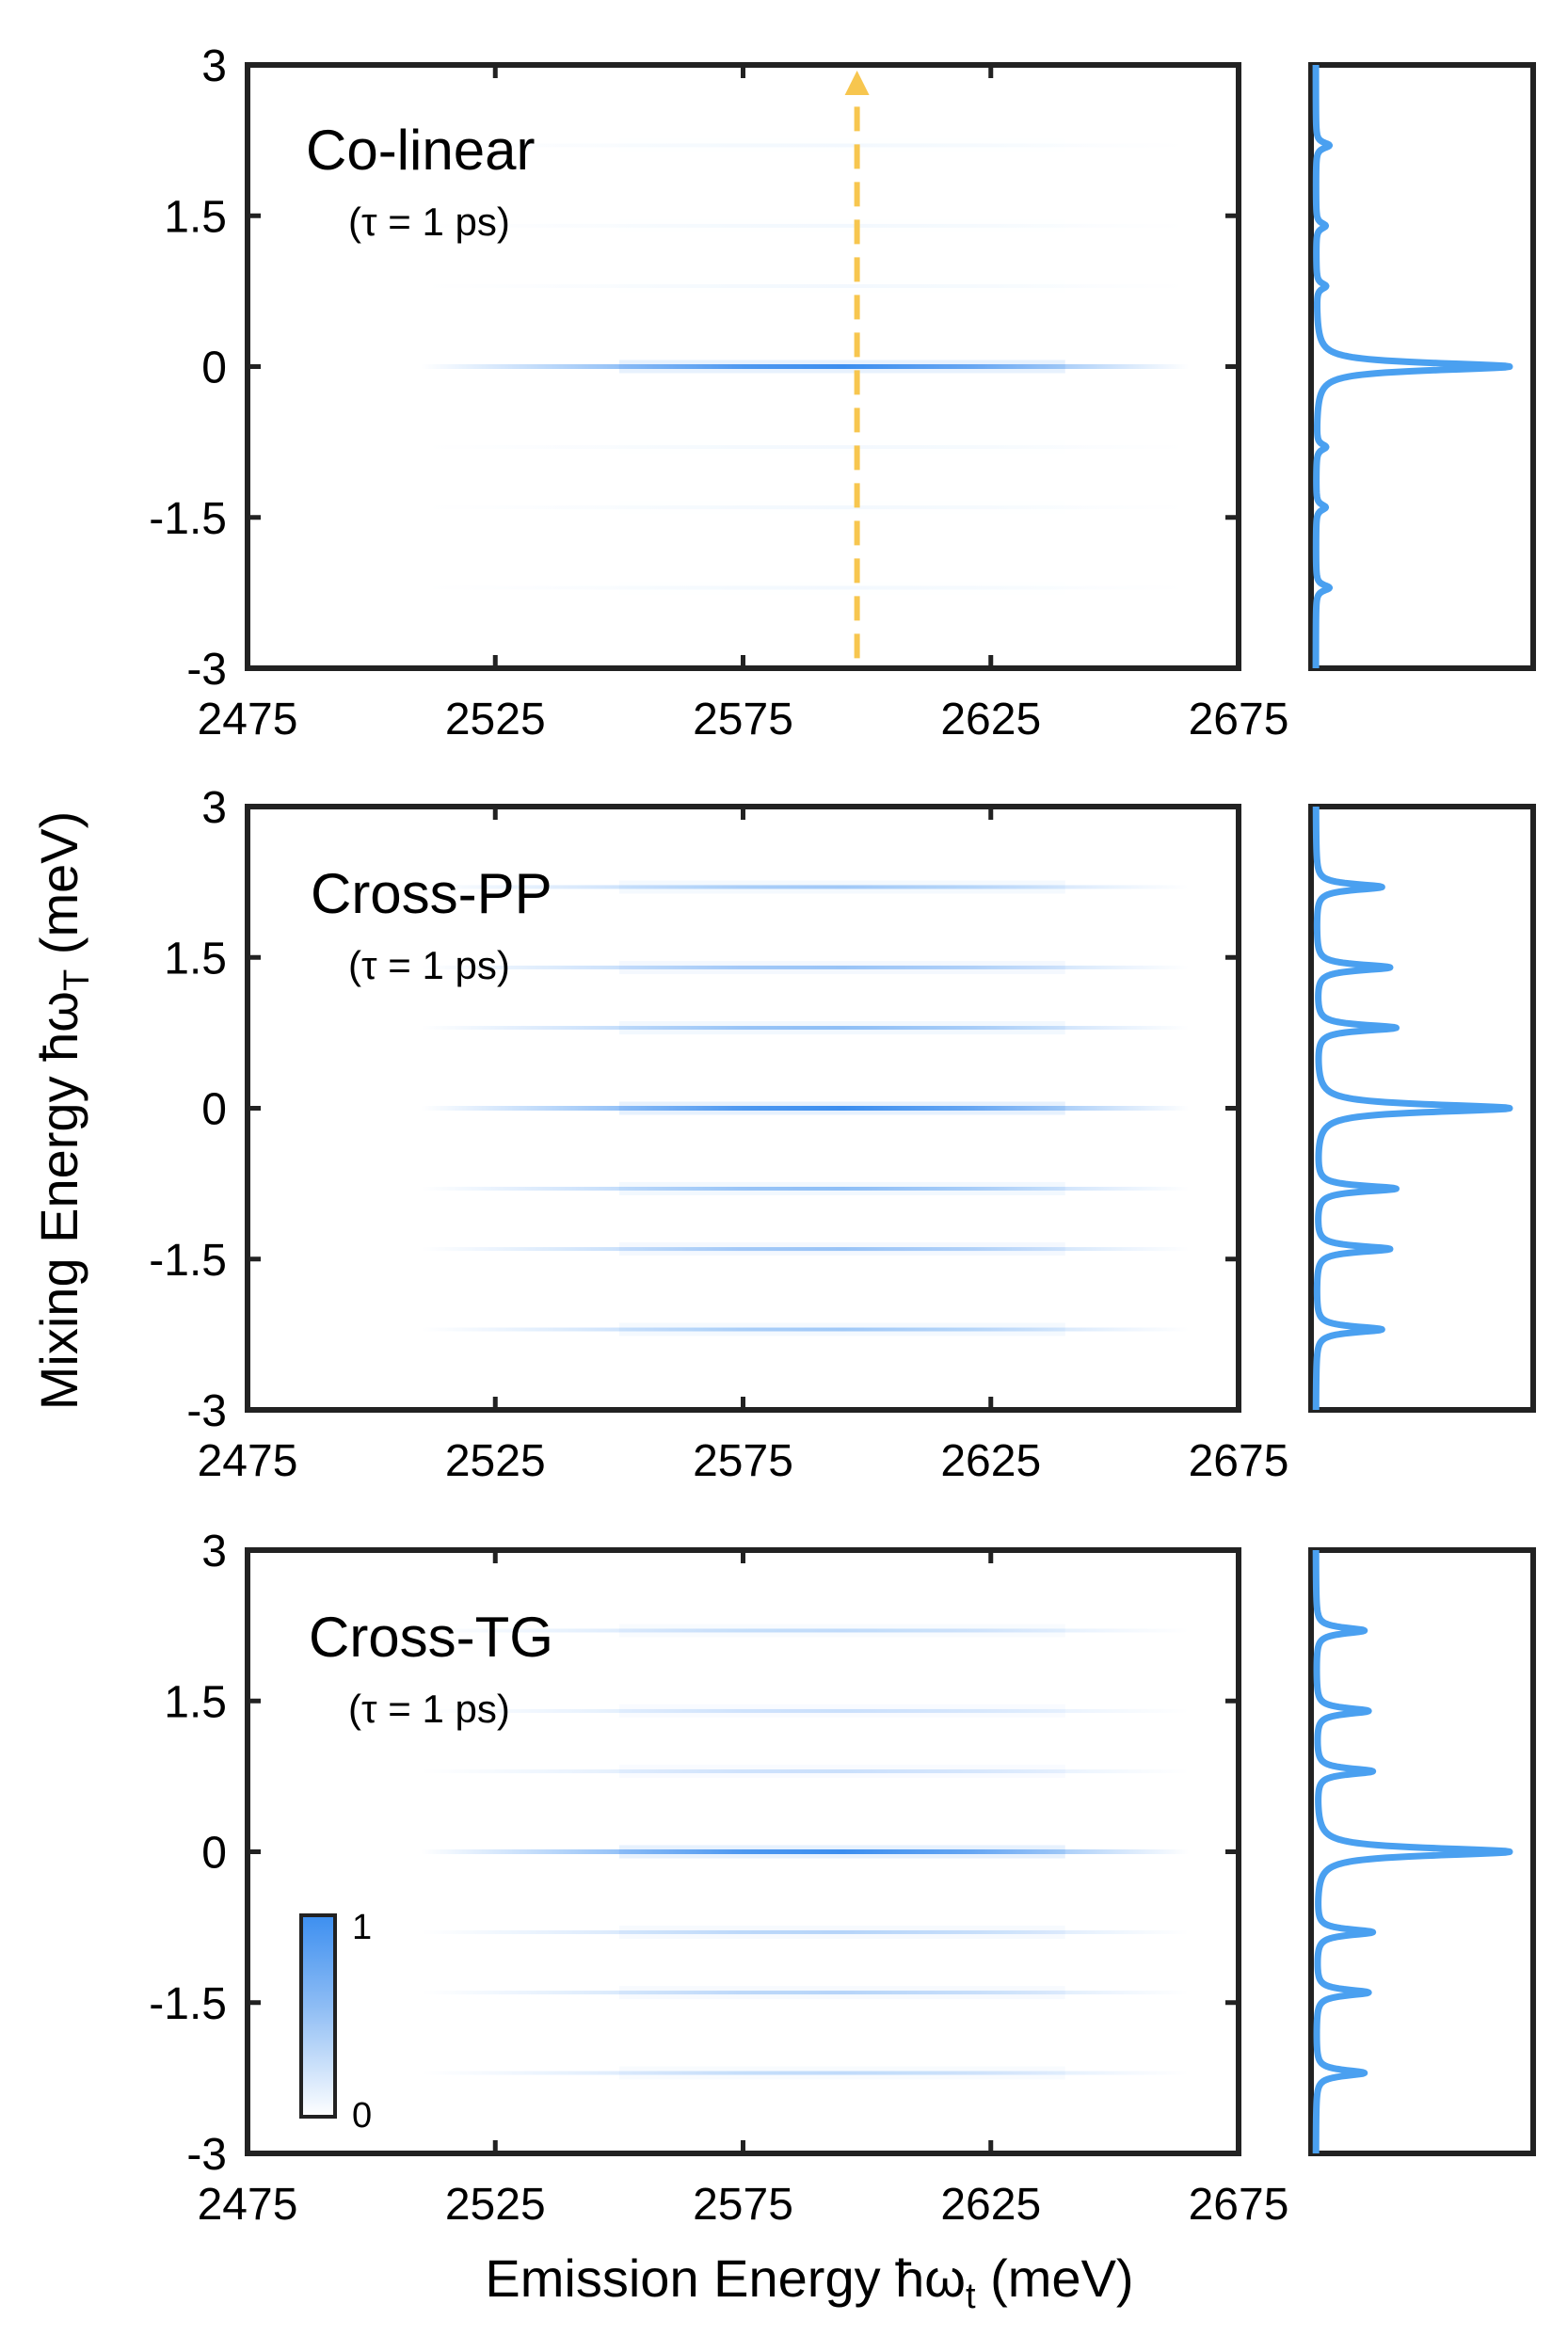  Describe the element at coordinates (318, 2016) in the screenshot. I see `colorbar-gradient` at that location.